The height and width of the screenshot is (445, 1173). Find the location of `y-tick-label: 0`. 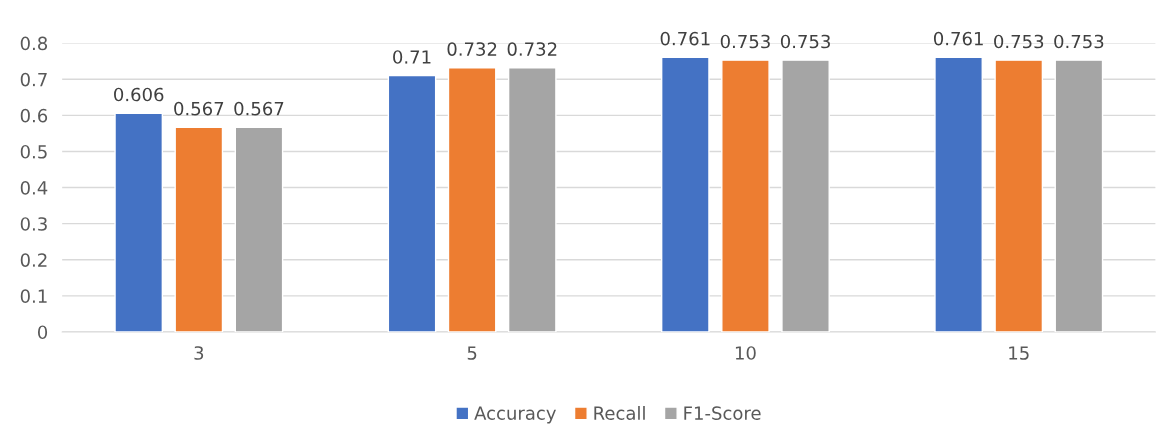

y-tick-label: 0 is located at coordinates (42, 332).